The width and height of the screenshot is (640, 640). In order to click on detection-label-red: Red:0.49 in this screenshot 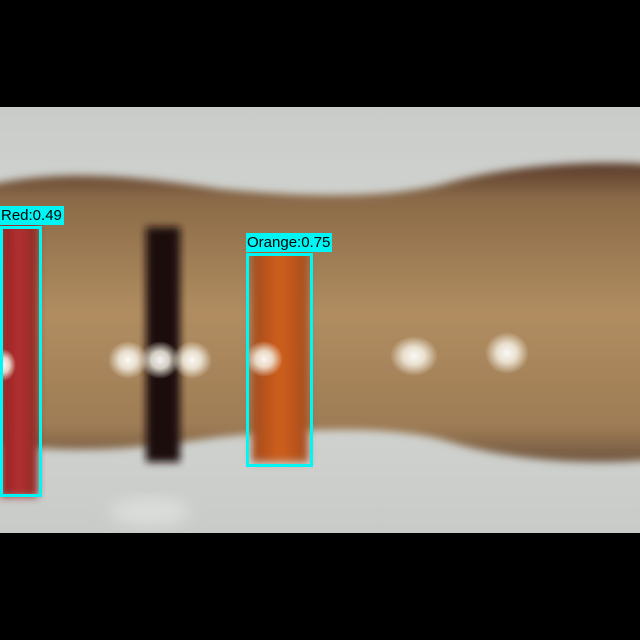, I will do `click(32, 215)`.